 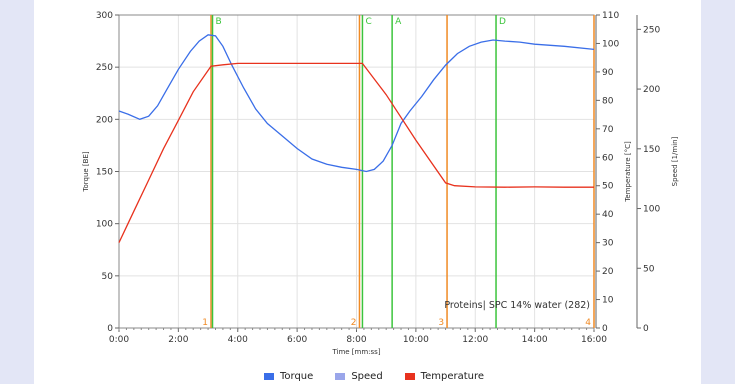 I want to click on speed-tick-label: 250, so click(x=651, y=30).